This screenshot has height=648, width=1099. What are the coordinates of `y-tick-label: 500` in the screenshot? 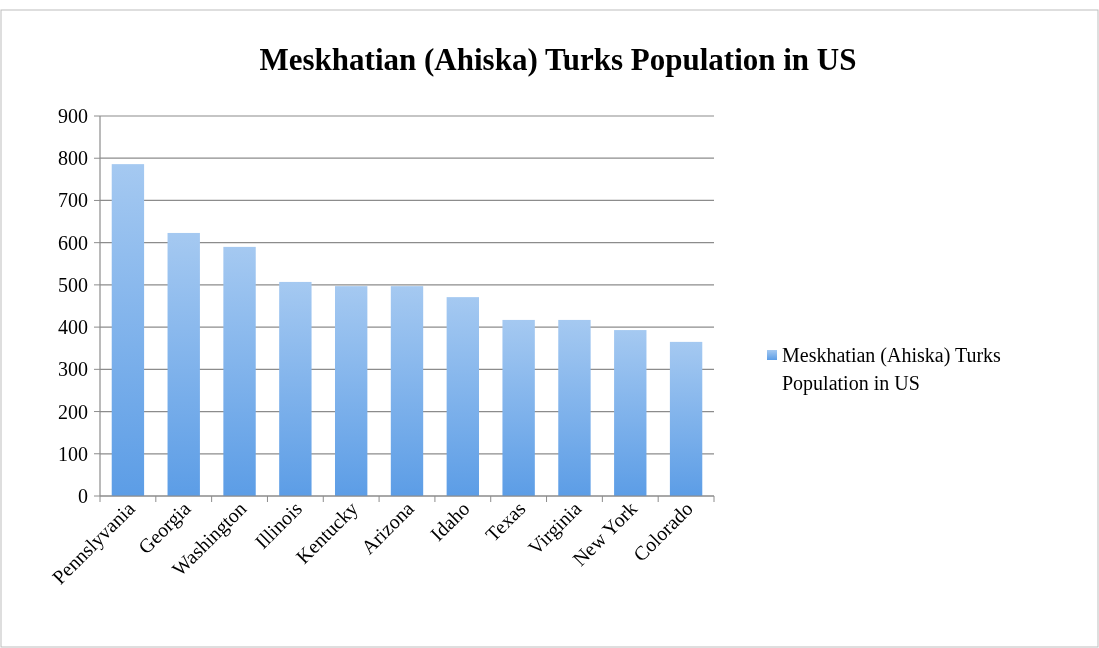 It's located at (73, 284).